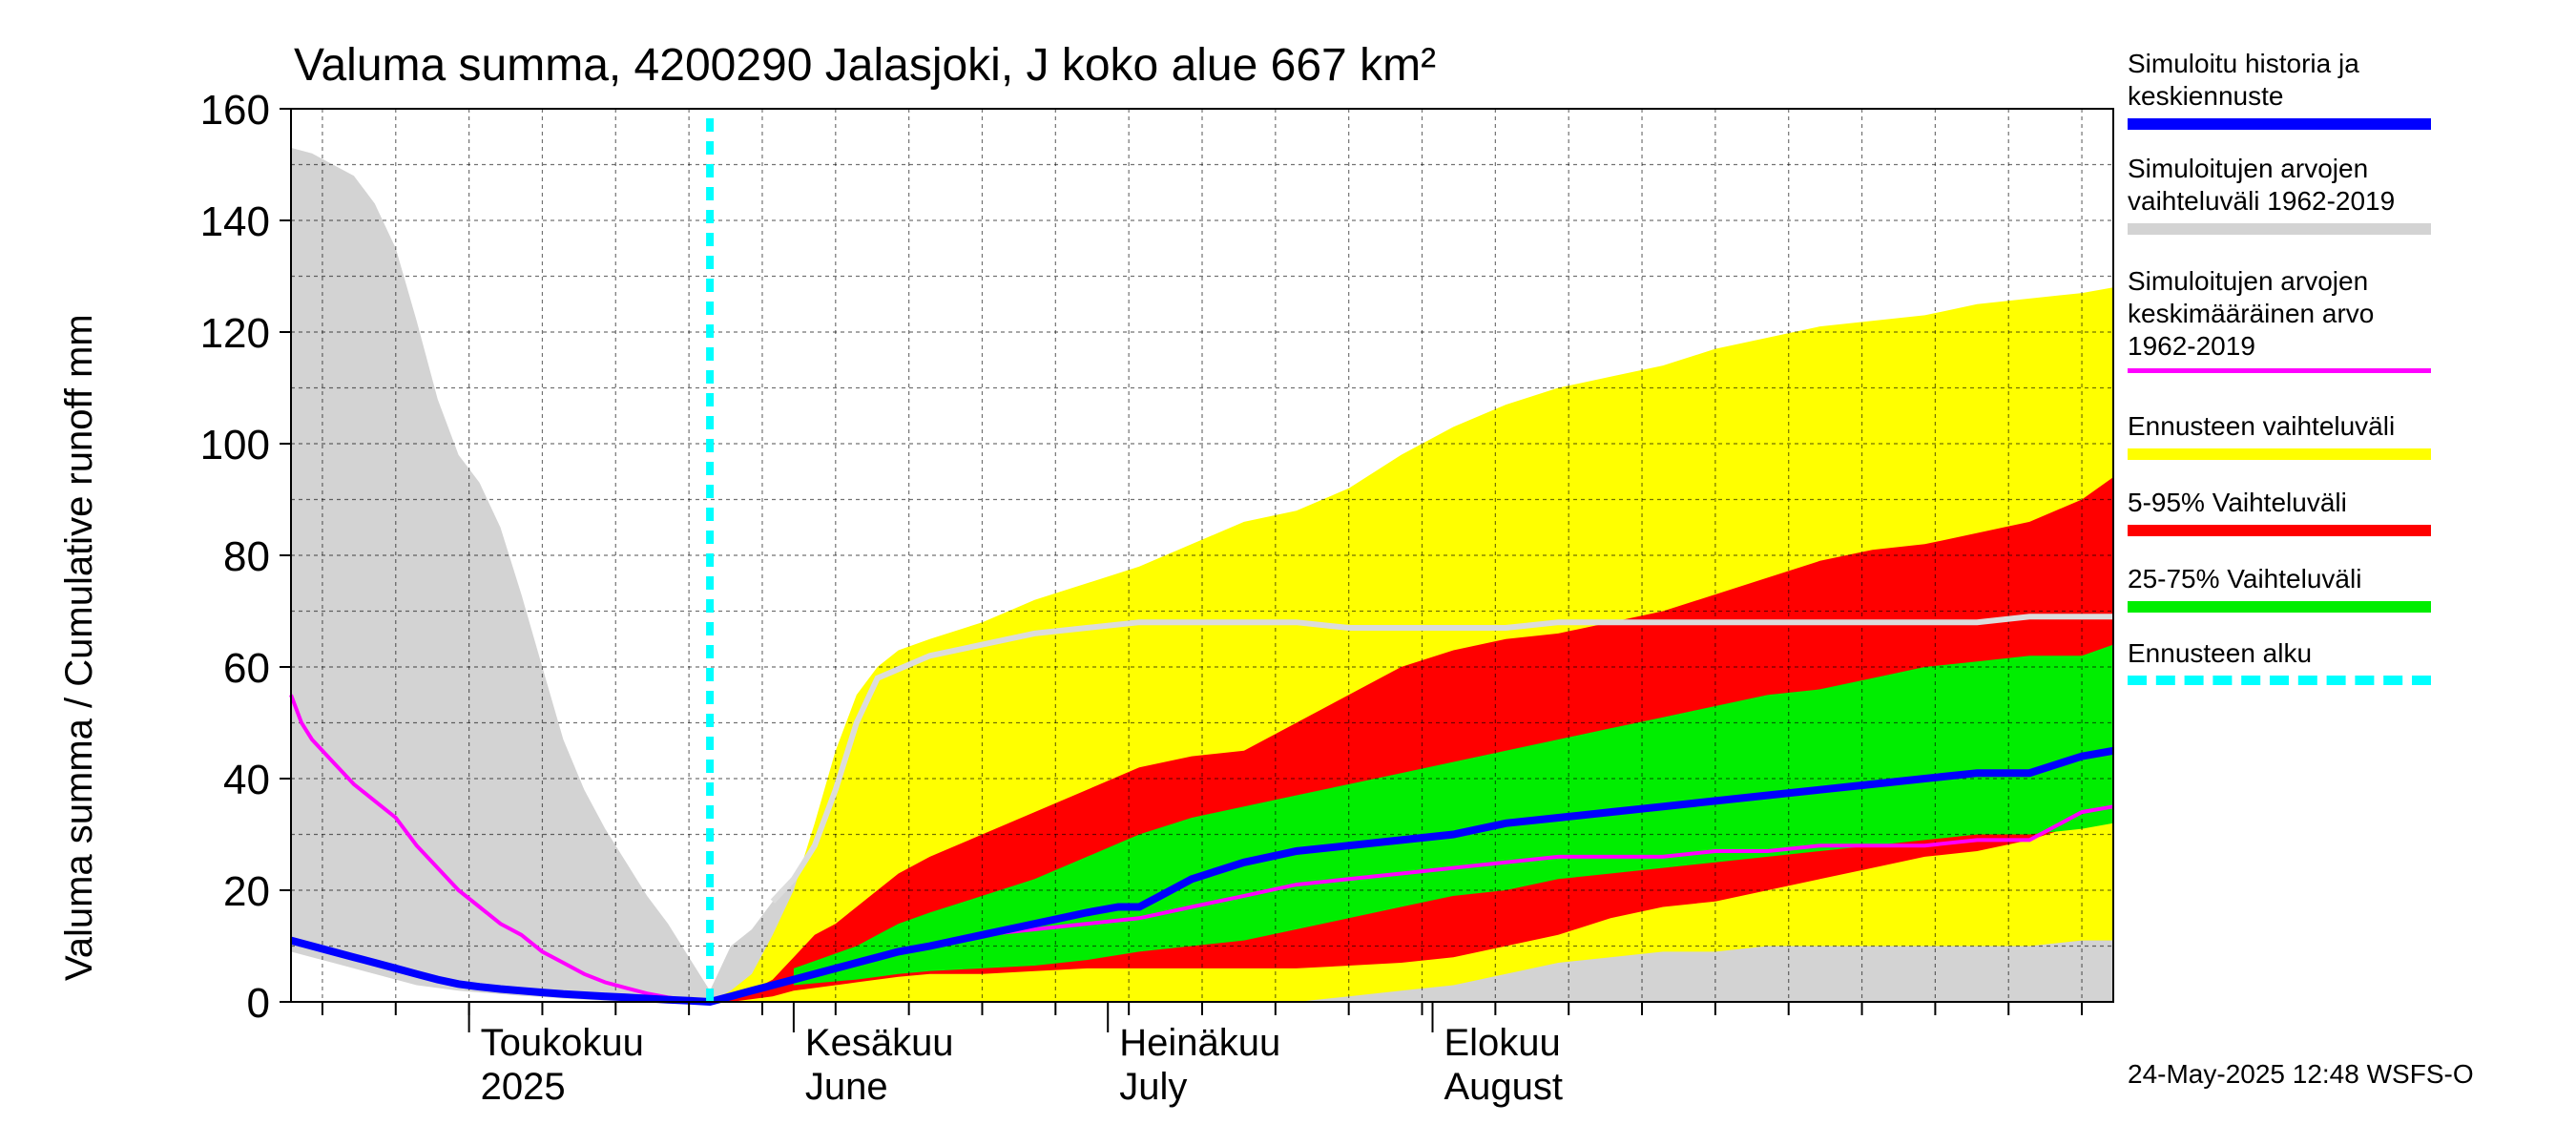 This screenshot has height=1145, width=2576. What do you see at coordinates (246, 557) in the screenshot?
I see `y-tick-label: 80` at bounding box center [246, 557].